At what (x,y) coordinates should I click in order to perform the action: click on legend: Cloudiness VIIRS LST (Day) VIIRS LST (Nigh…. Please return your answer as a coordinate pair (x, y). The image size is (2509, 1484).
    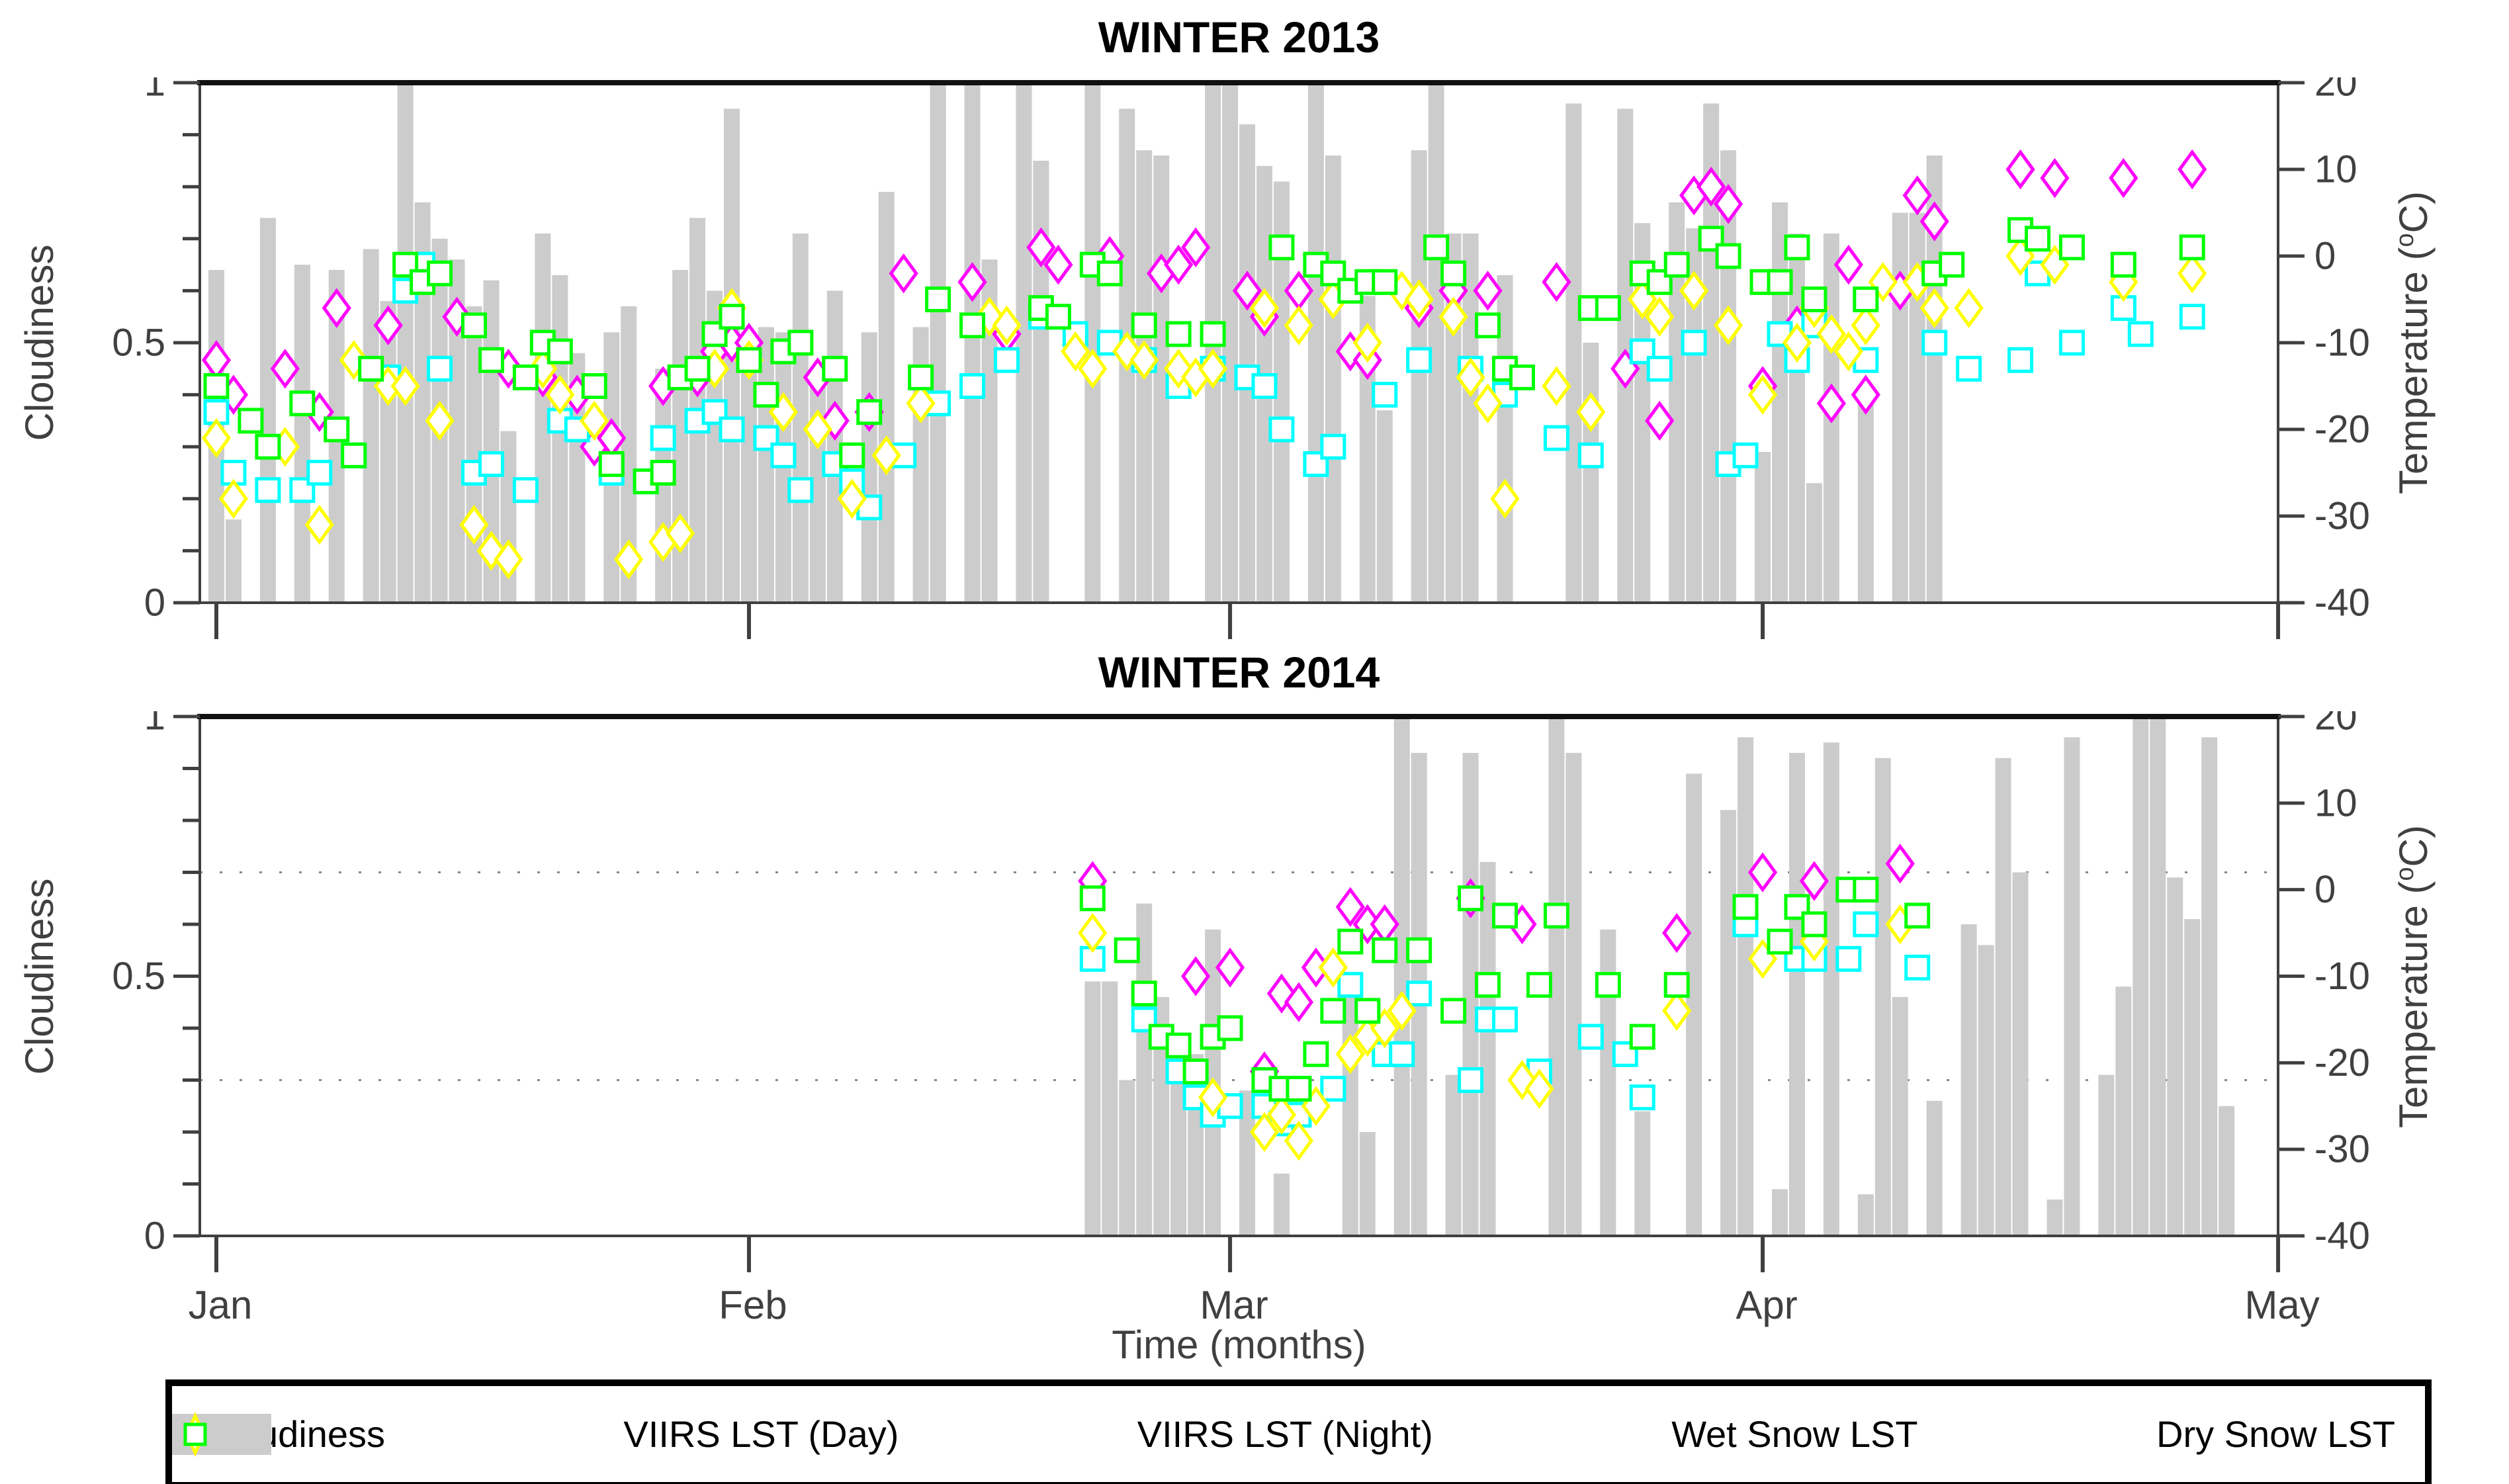
    Looking at the image, I should click on (1298, 1431).